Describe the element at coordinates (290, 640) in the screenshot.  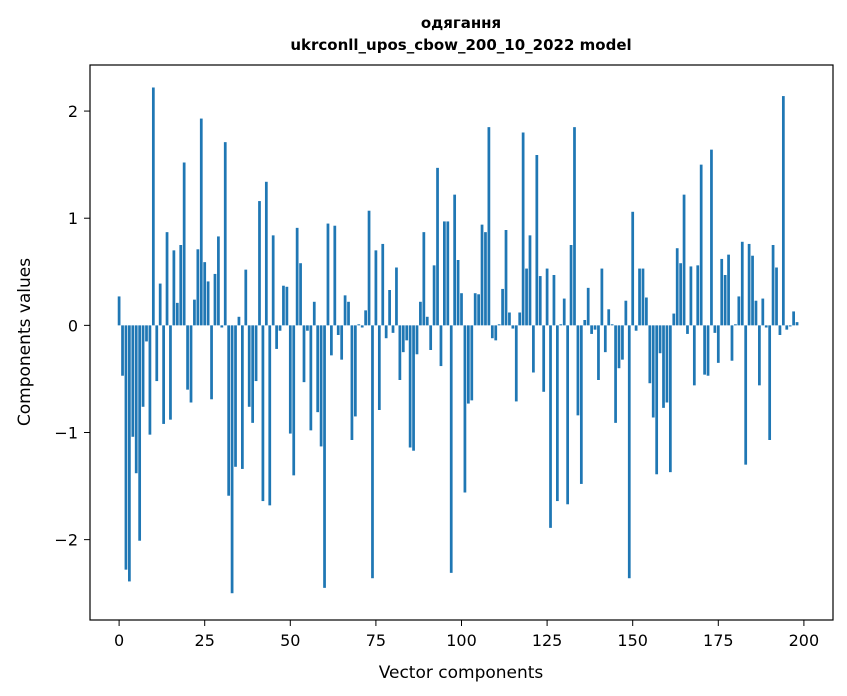
I see `x-tick-label: 50` at that location.